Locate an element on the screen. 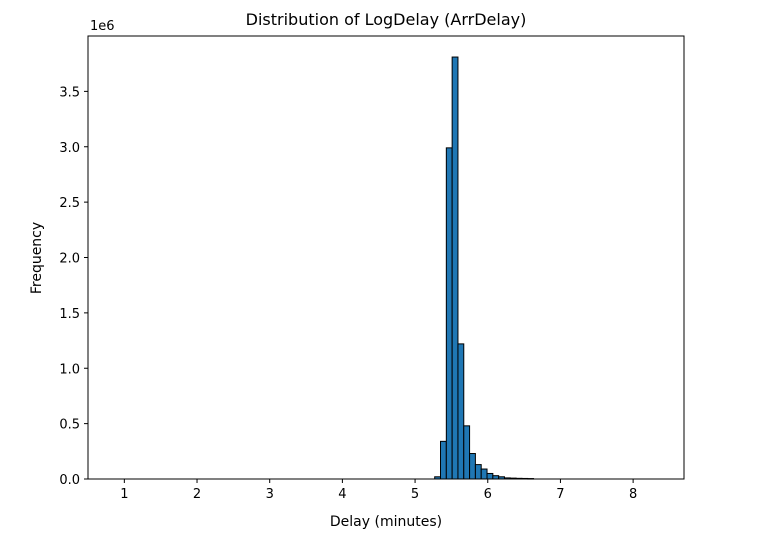 The height and width of the screenshot is (543, 772). chart-title: Distribution of LogDelay (ArrDelay) is located at coordinates (386, 19).